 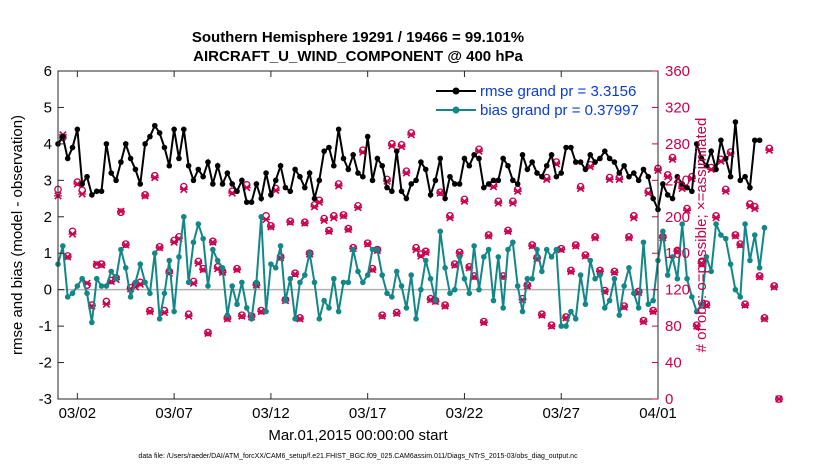 I want to click on x-tick-label: 03/07, so click(x=174, y=413).